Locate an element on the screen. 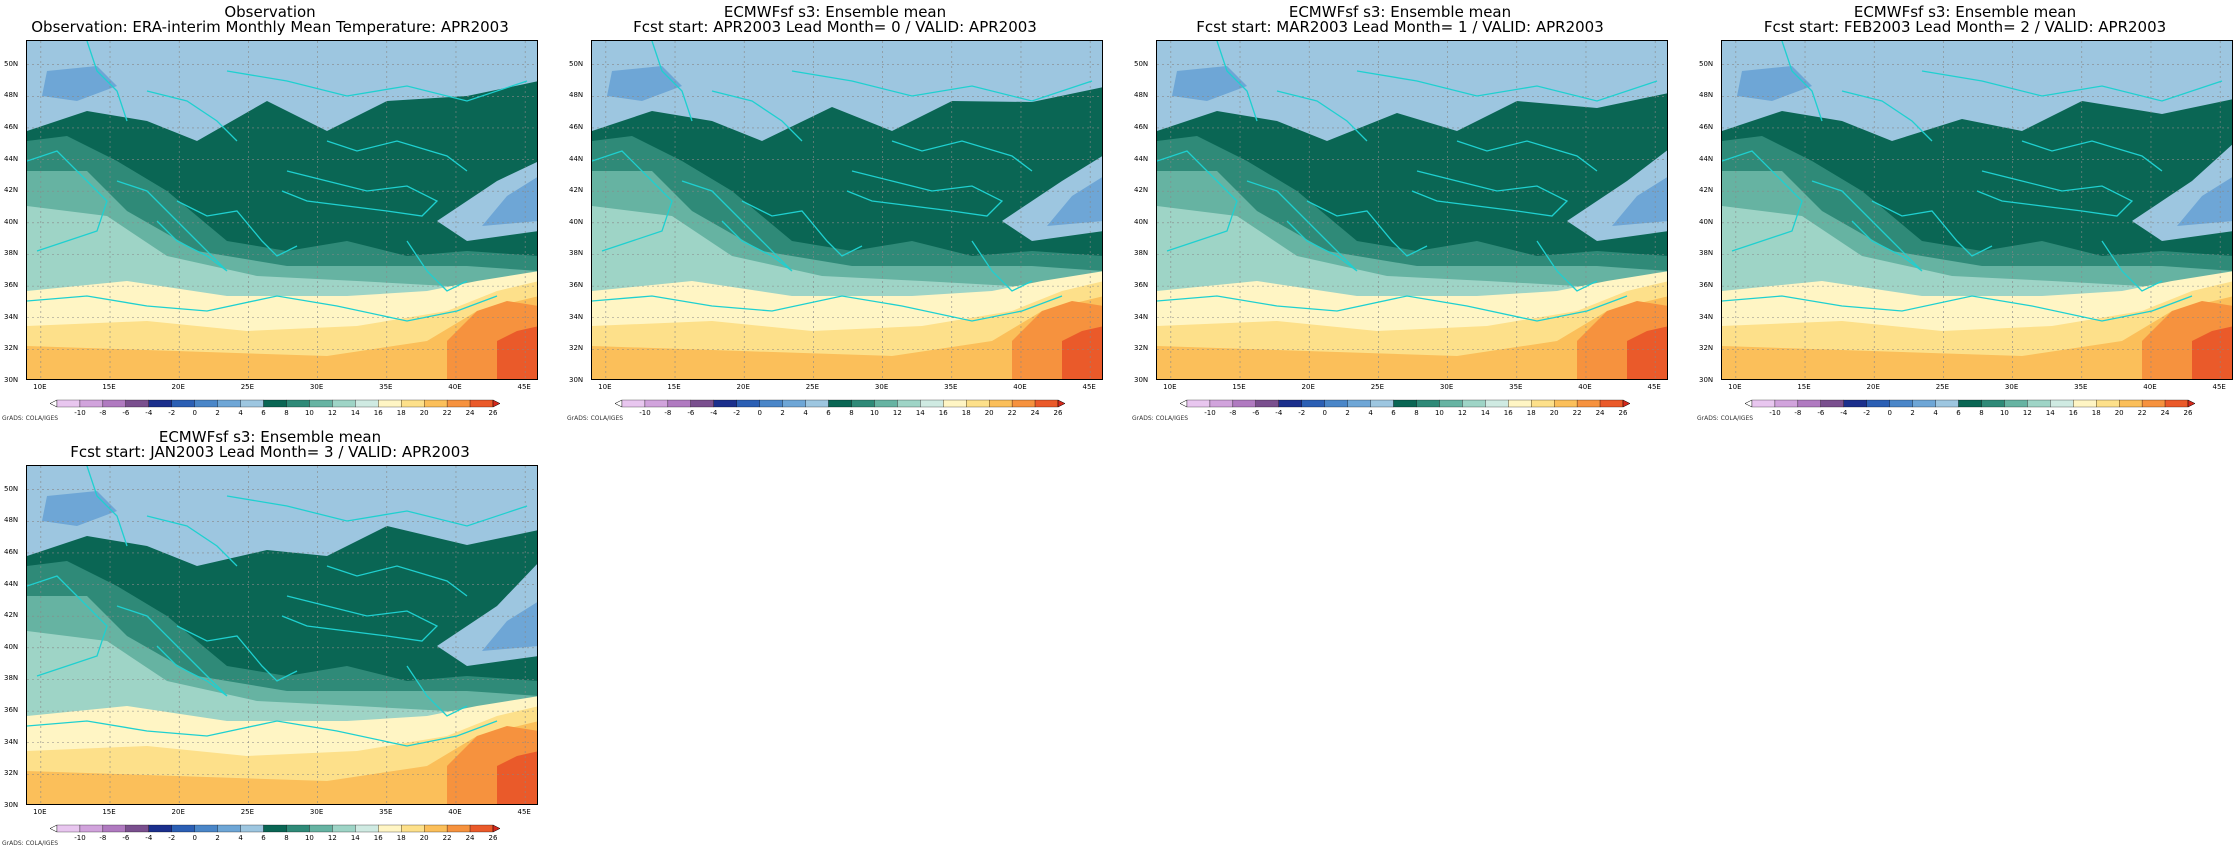  colorbar-level-label: 22 is located at coordinates (2142, 413).